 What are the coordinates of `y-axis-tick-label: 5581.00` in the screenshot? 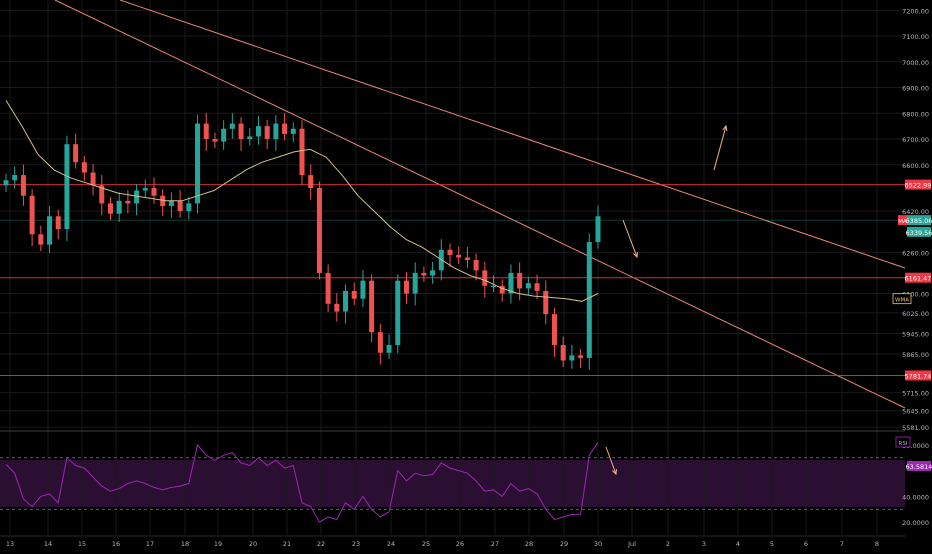 It's located at (915, 428).